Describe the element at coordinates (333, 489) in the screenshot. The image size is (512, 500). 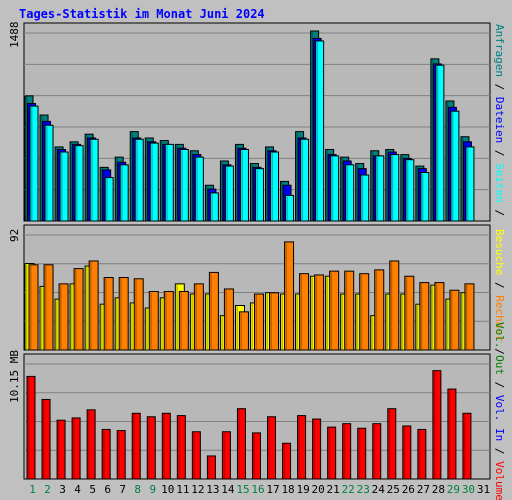
I see `x-tick-label-21: 21` at that location.